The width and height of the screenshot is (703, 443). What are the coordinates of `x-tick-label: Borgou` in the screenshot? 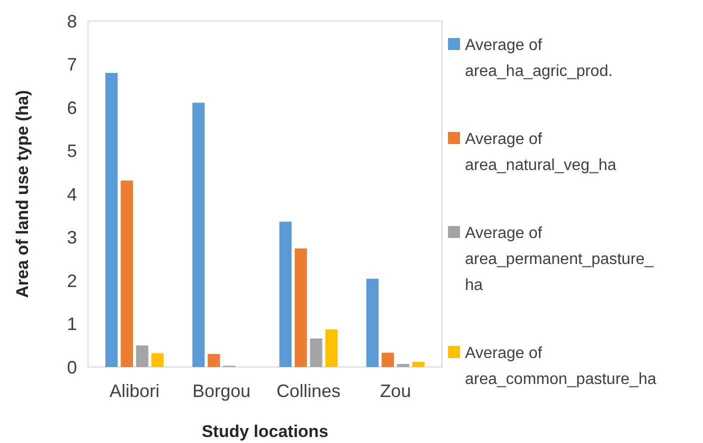 It's located at (221, 391).